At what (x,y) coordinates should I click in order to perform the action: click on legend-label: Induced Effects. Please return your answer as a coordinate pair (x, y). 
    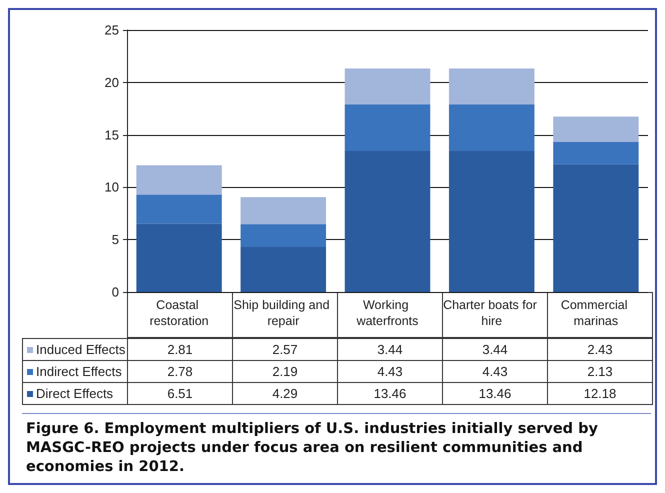
    Looking at the image, I should click on (81, 349).